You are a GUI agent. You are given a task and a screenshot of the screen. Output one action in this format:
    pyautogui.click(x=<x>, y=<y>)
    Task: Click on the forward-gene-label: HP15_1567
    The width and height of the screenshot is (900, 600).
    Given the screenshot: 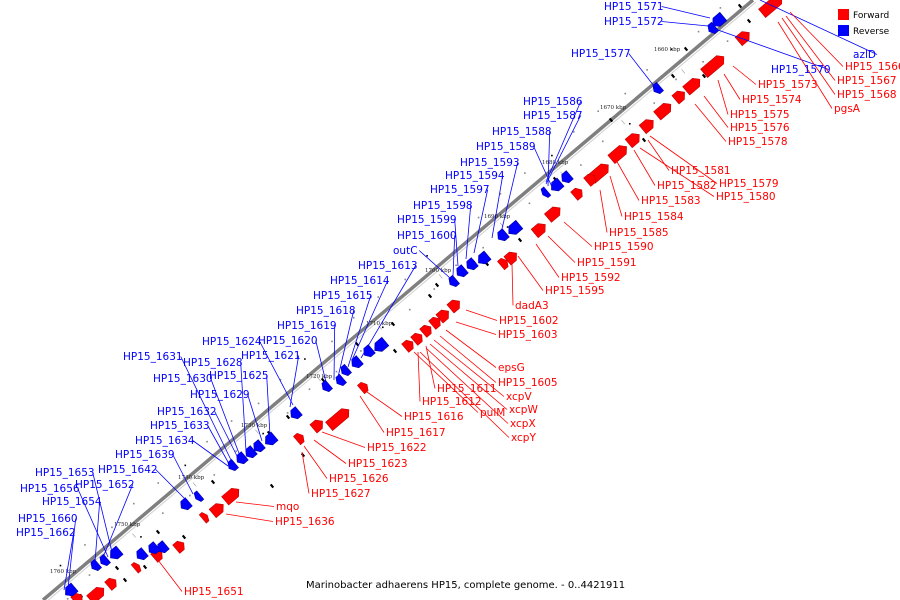 What is the action you would take?
    pyautogui.click(x=867, y=81)
    